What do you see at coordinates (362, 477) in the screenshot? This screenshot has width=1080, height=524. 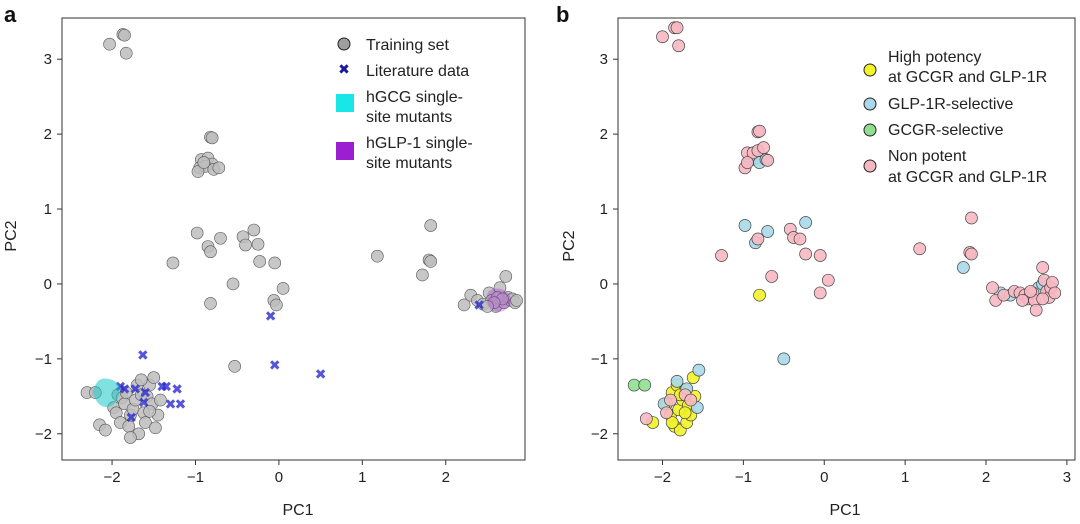 I see `x-tick-label: 1` at bounding box center [362, 477].